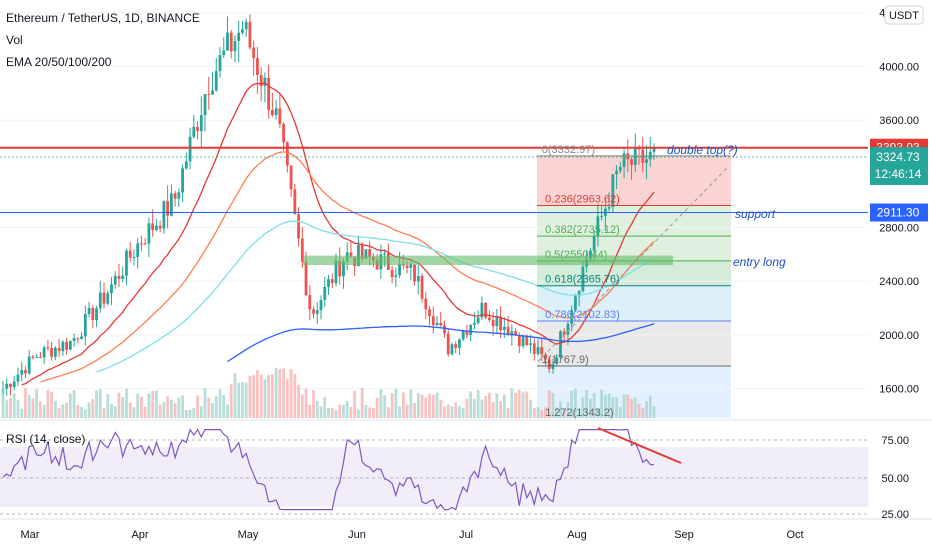 The image size is (932, 550). Describe the element at coordinates (466, 535) in the screenshot. I see `date-tick-label: Jul` at that location.